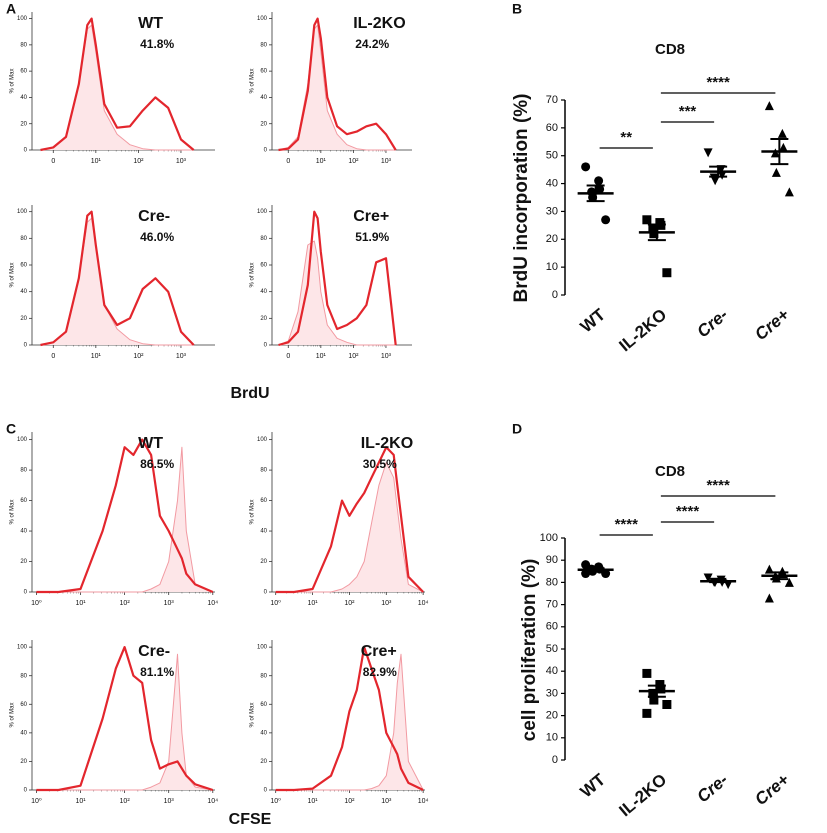 This screenshot has height=833, width=827. Describe the element at coordinates (670, 49) in the screenshot. I see `chart-title: CD8` at that location.